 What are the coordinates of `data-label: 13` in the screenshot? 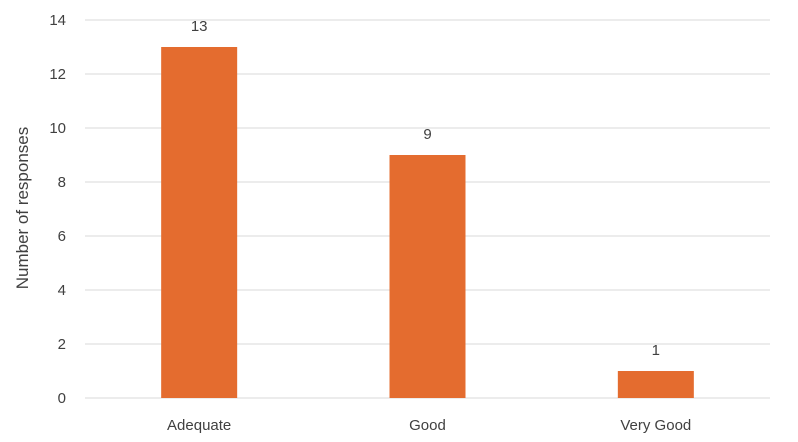 It's located at (199, 26).